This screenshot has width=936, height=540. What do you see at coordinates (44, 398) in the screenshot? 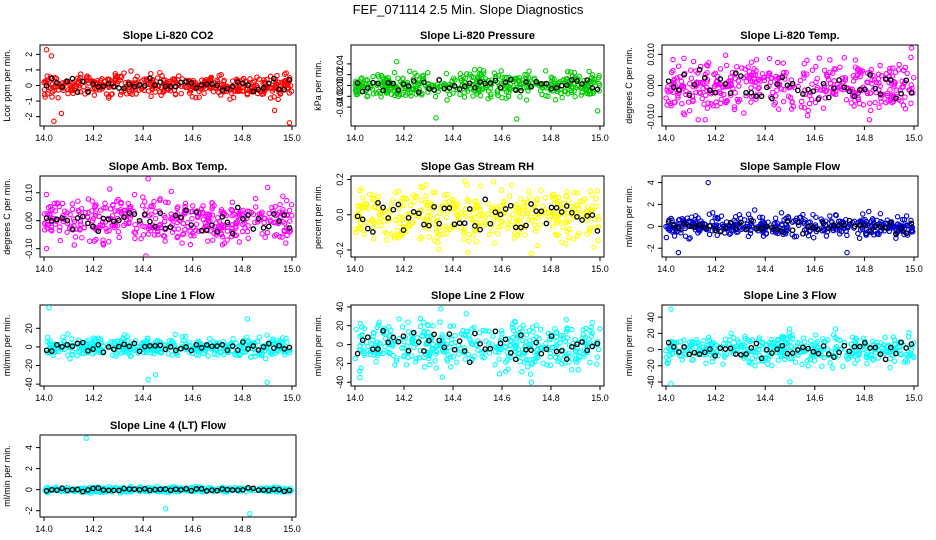
I see `x-tick-label: 14.0` at bounding box center [44, 398].